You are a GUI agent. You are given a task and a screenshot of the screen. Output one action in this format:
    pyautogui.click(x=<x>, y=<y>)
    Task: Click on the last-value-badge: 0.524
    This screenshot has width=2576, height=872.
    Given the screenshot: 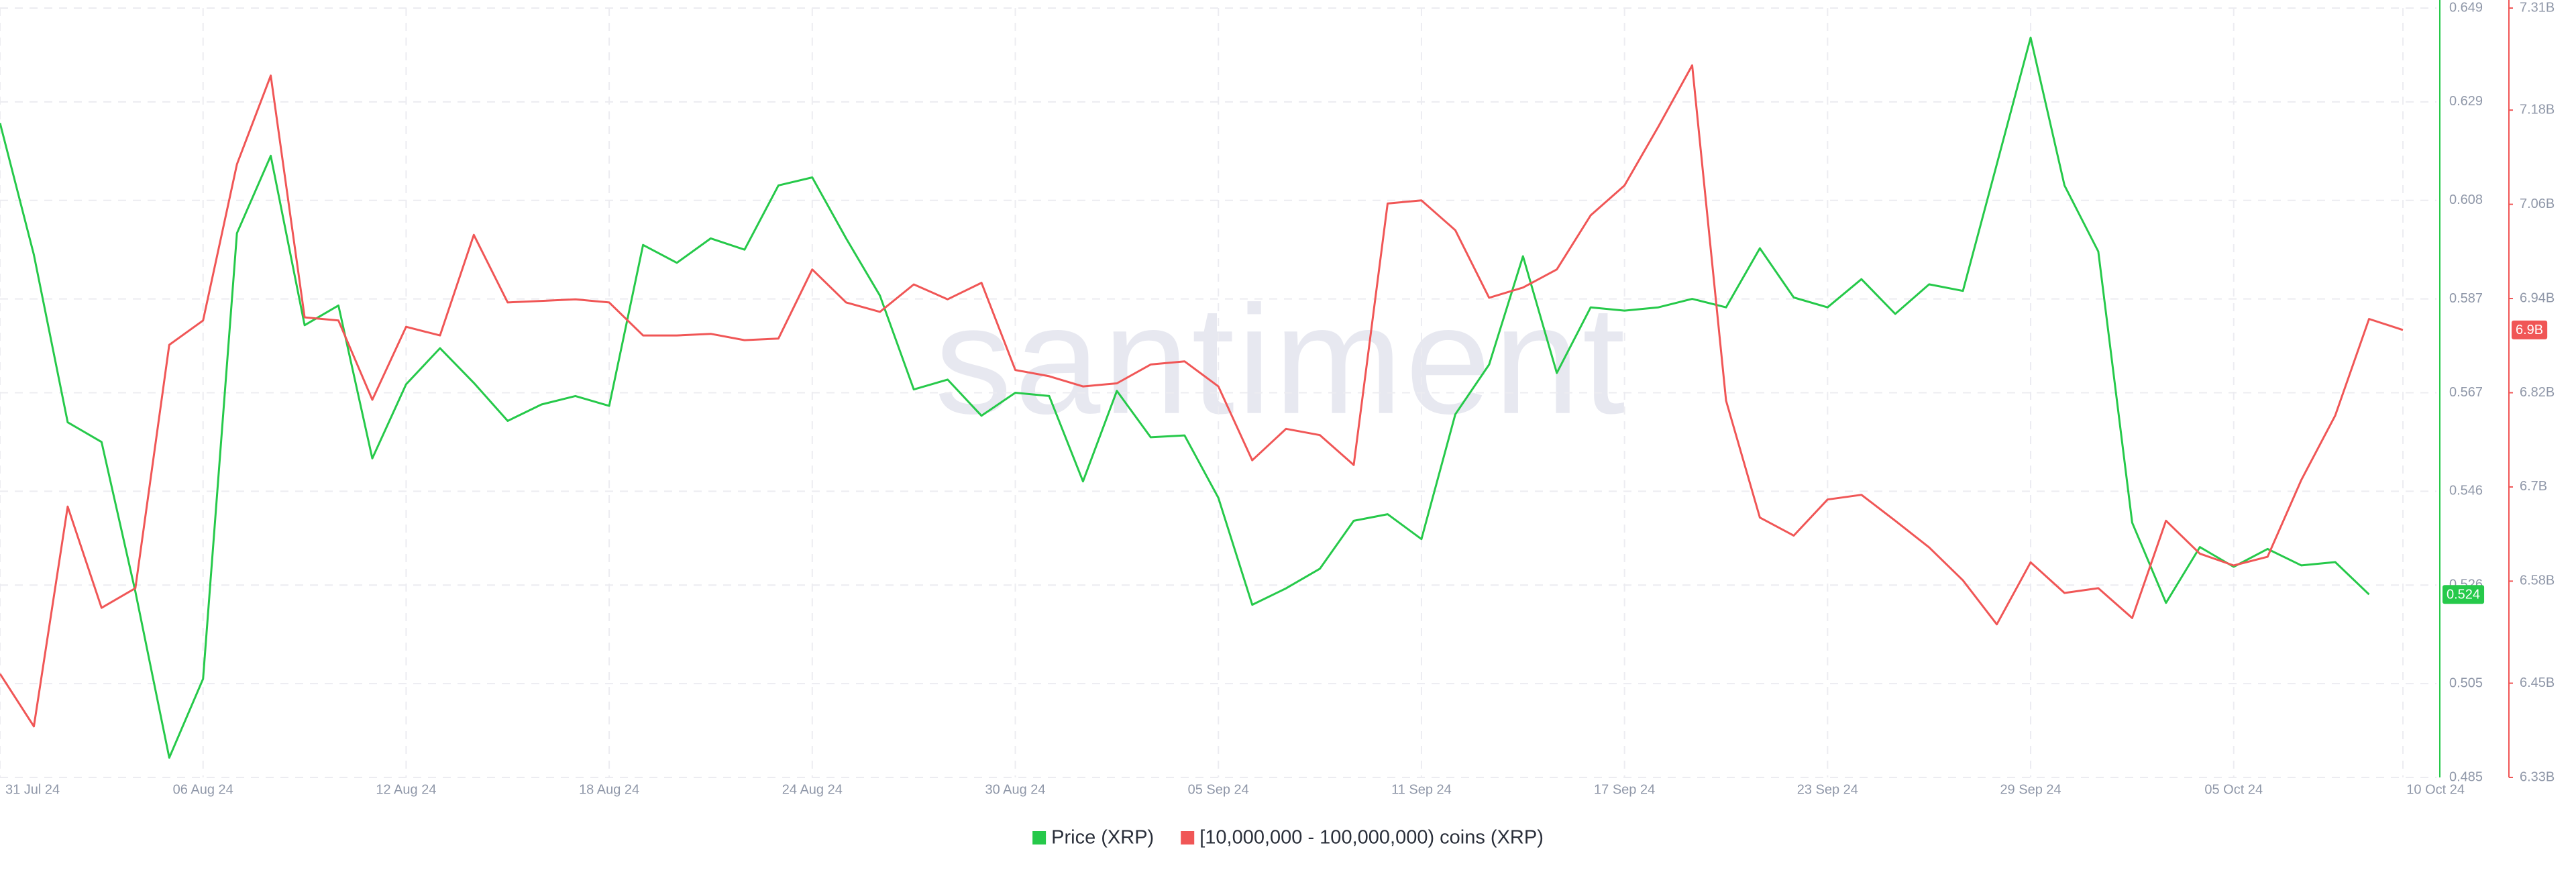 What is the action you would take?
    pyautogui.click(x=2464, y=594)
    